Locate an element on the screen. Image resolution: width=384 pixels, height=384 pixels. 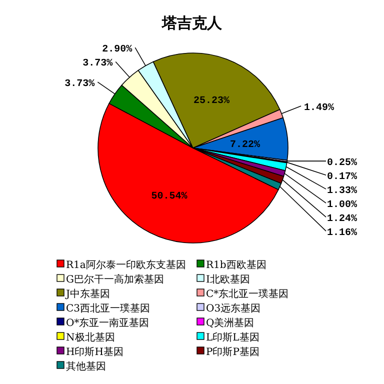
legend-label: I北欧基因 is located at coordinates (228, 280).